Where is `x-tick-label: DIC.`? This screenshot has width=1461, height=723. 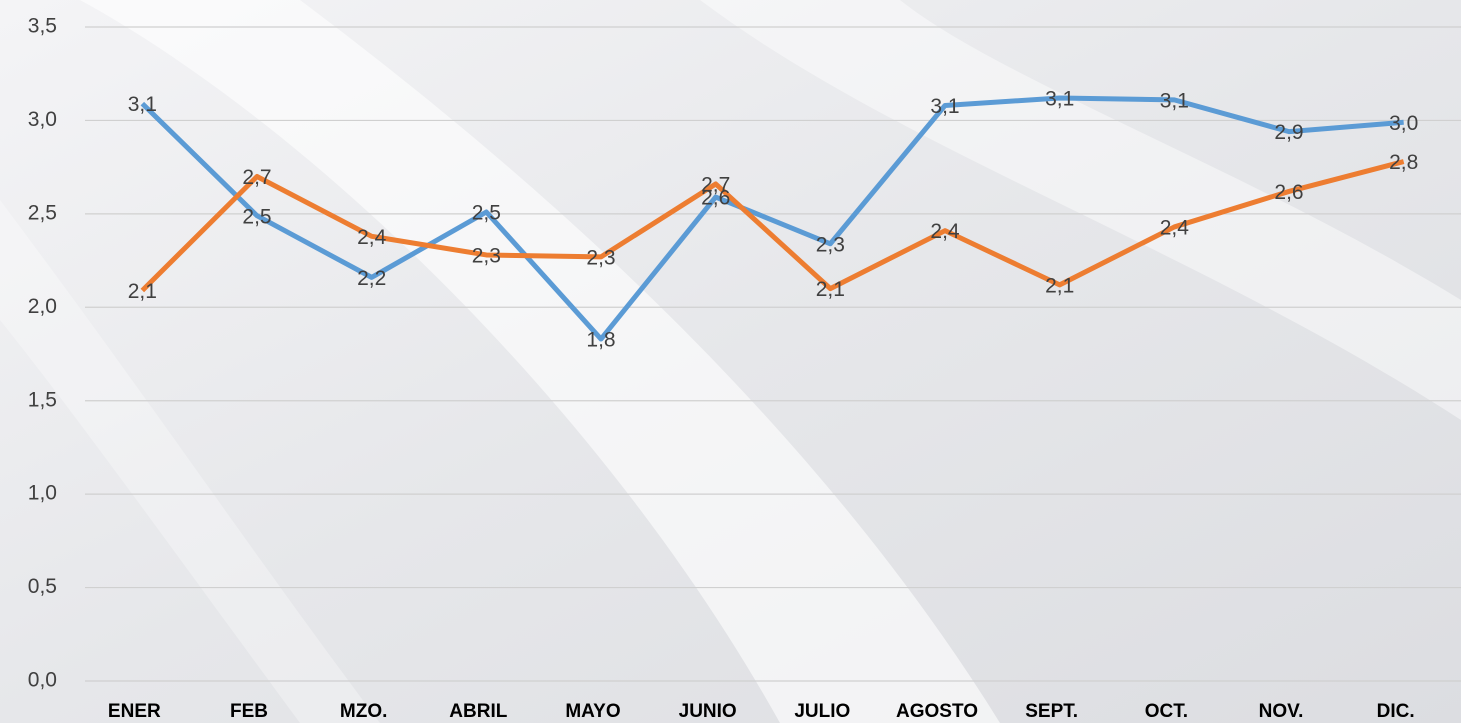
x-tick-label: DIC. is located at coordinates (1396, 711).